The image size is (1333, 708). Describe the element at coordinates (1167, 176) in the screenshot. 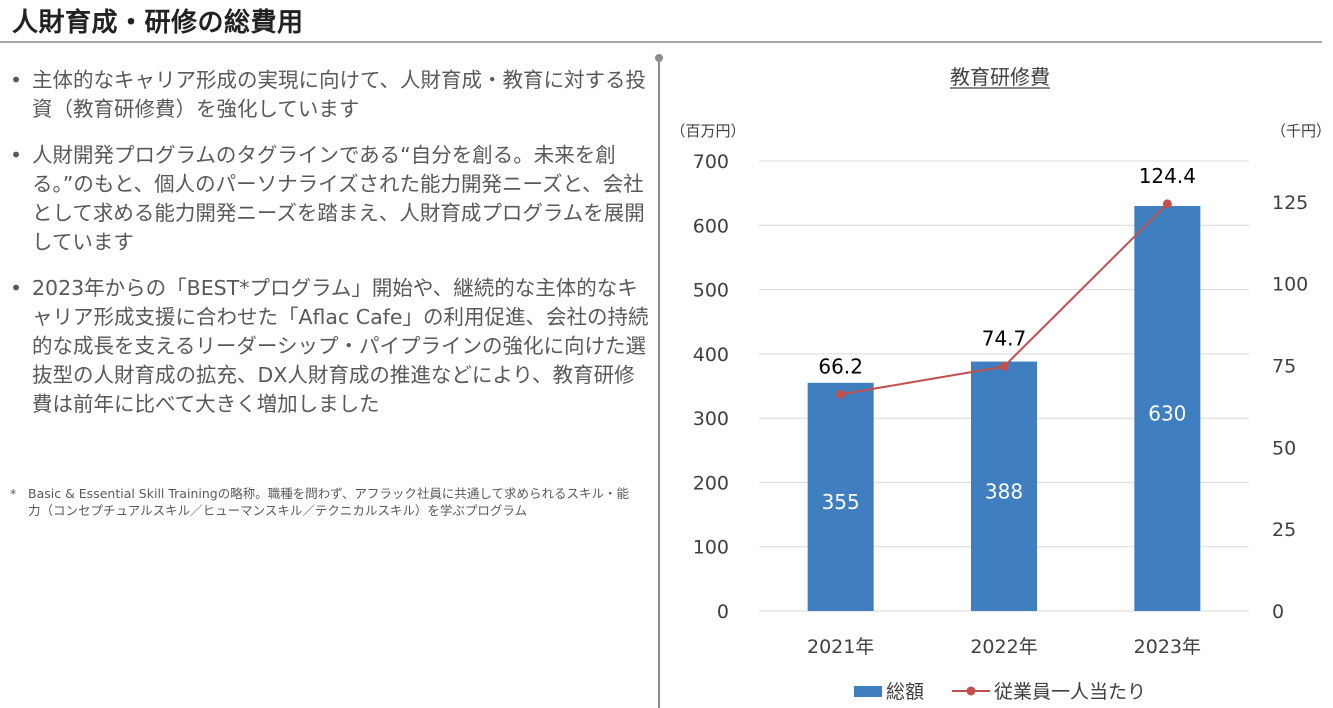

I see `line-value-label: 124.4` at that location.